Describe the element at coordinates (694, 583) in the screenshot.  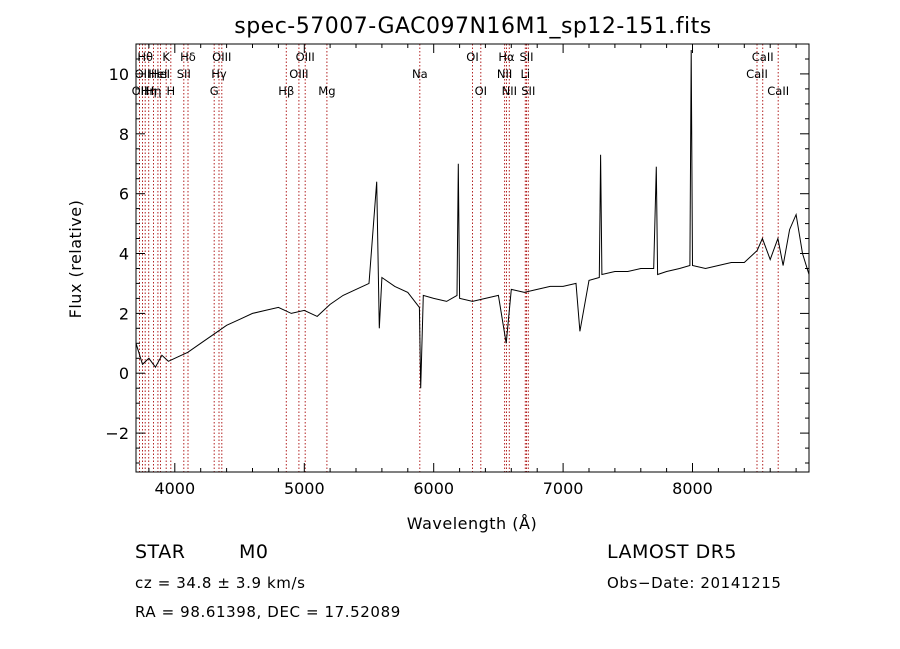
I see `obs-date: Obs−Date: 20141215` at that location.